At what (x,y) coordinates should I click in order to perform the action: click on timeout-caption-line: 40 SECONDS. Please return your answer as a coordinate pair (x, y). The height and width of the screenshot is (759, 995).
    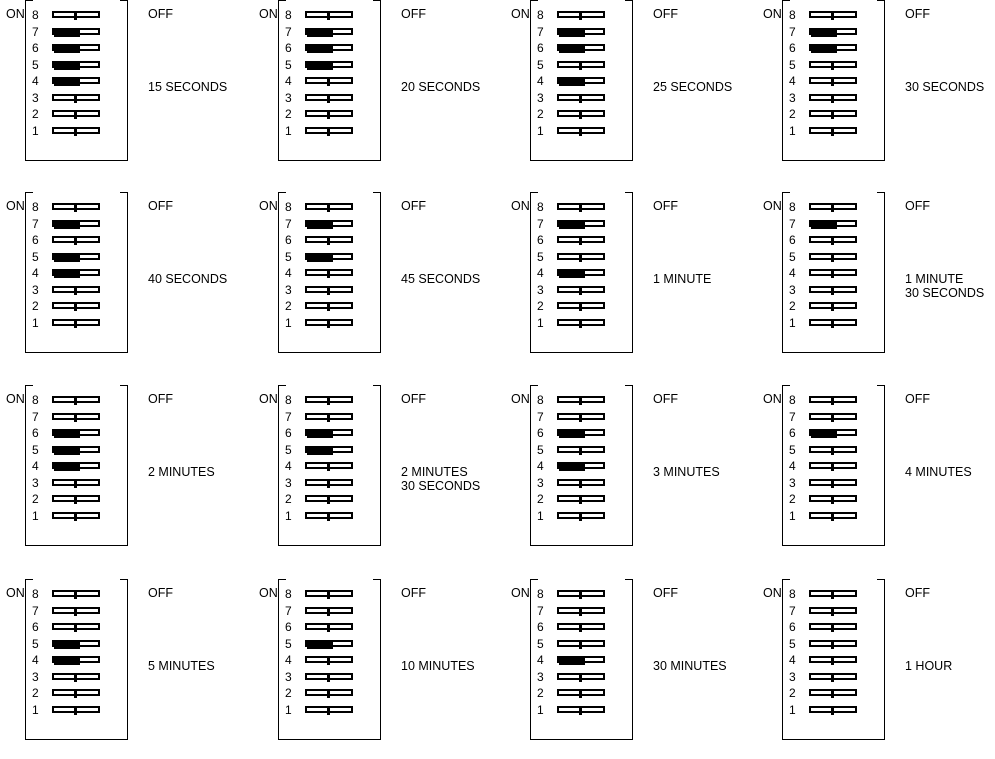
    Looking at the image, I should click on (188, 279).